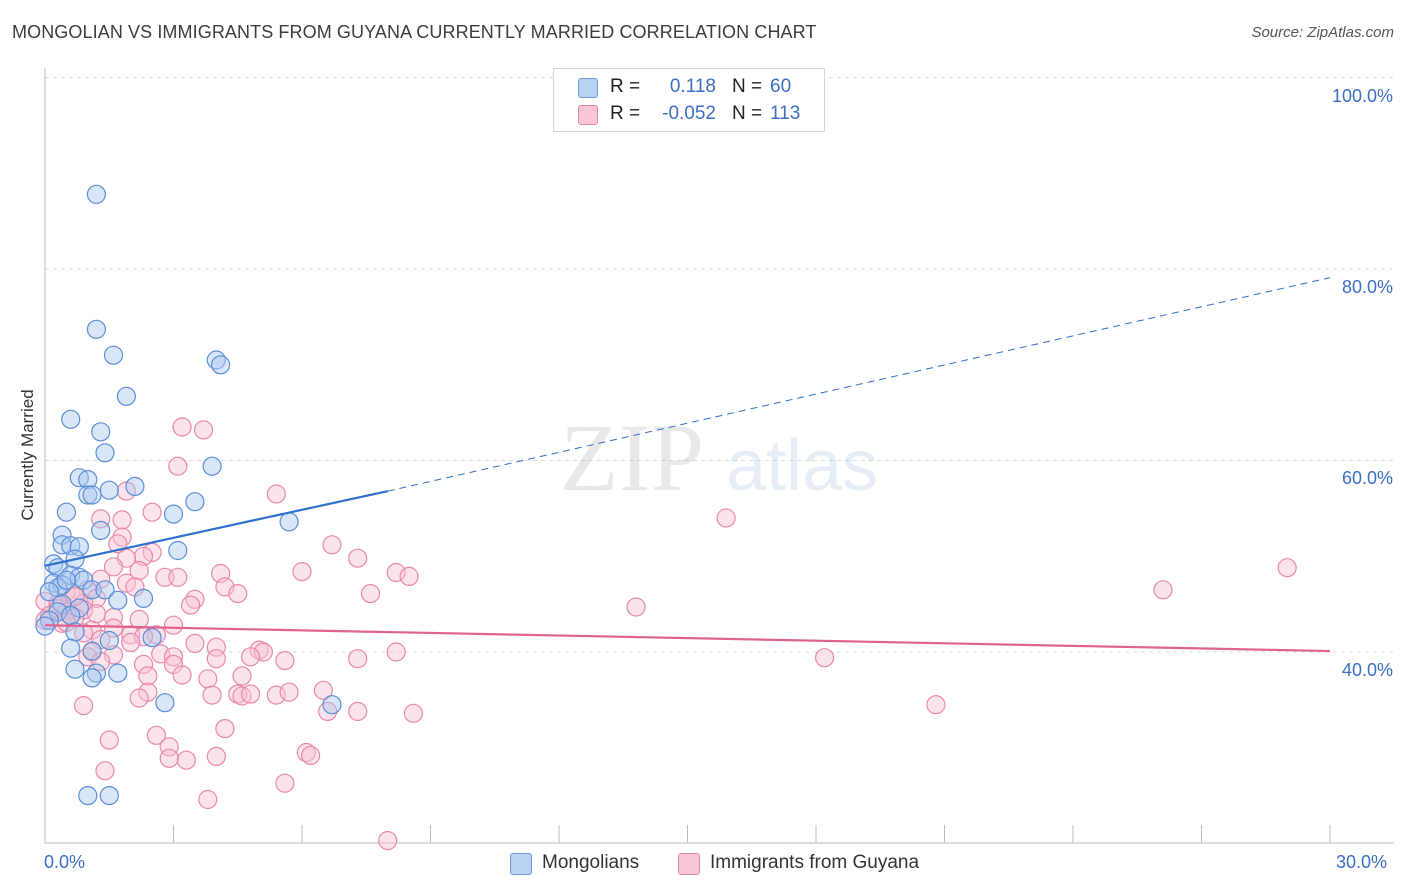  What do you see at coordinates (216, 528) in the screenshot?
I see `mongolians-trend-line` at bounding box center [216, 528].